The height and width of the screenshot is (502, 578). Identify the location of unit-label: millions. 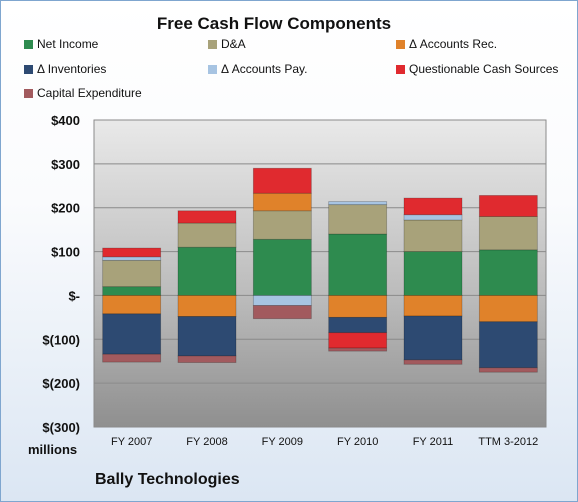
(53, 449).